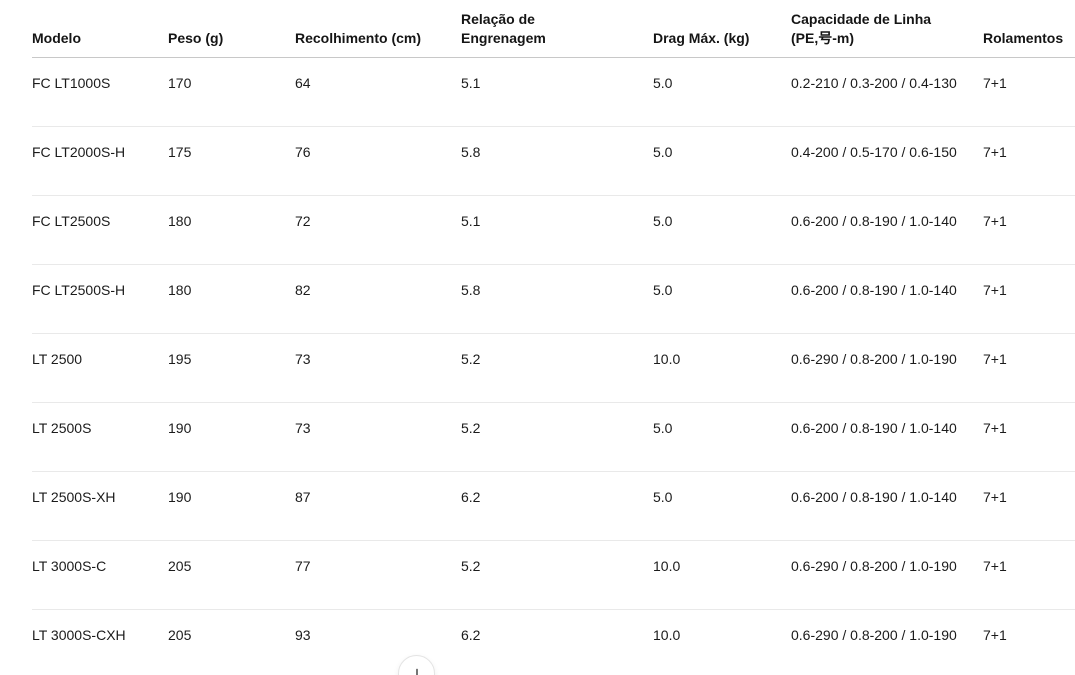 The height and width of the screenshot is (675, 1075). What do you see at coordinates (303, 83) in the screenshot?
I see `table-cell-value: 64` at bounding box center [303, 83].